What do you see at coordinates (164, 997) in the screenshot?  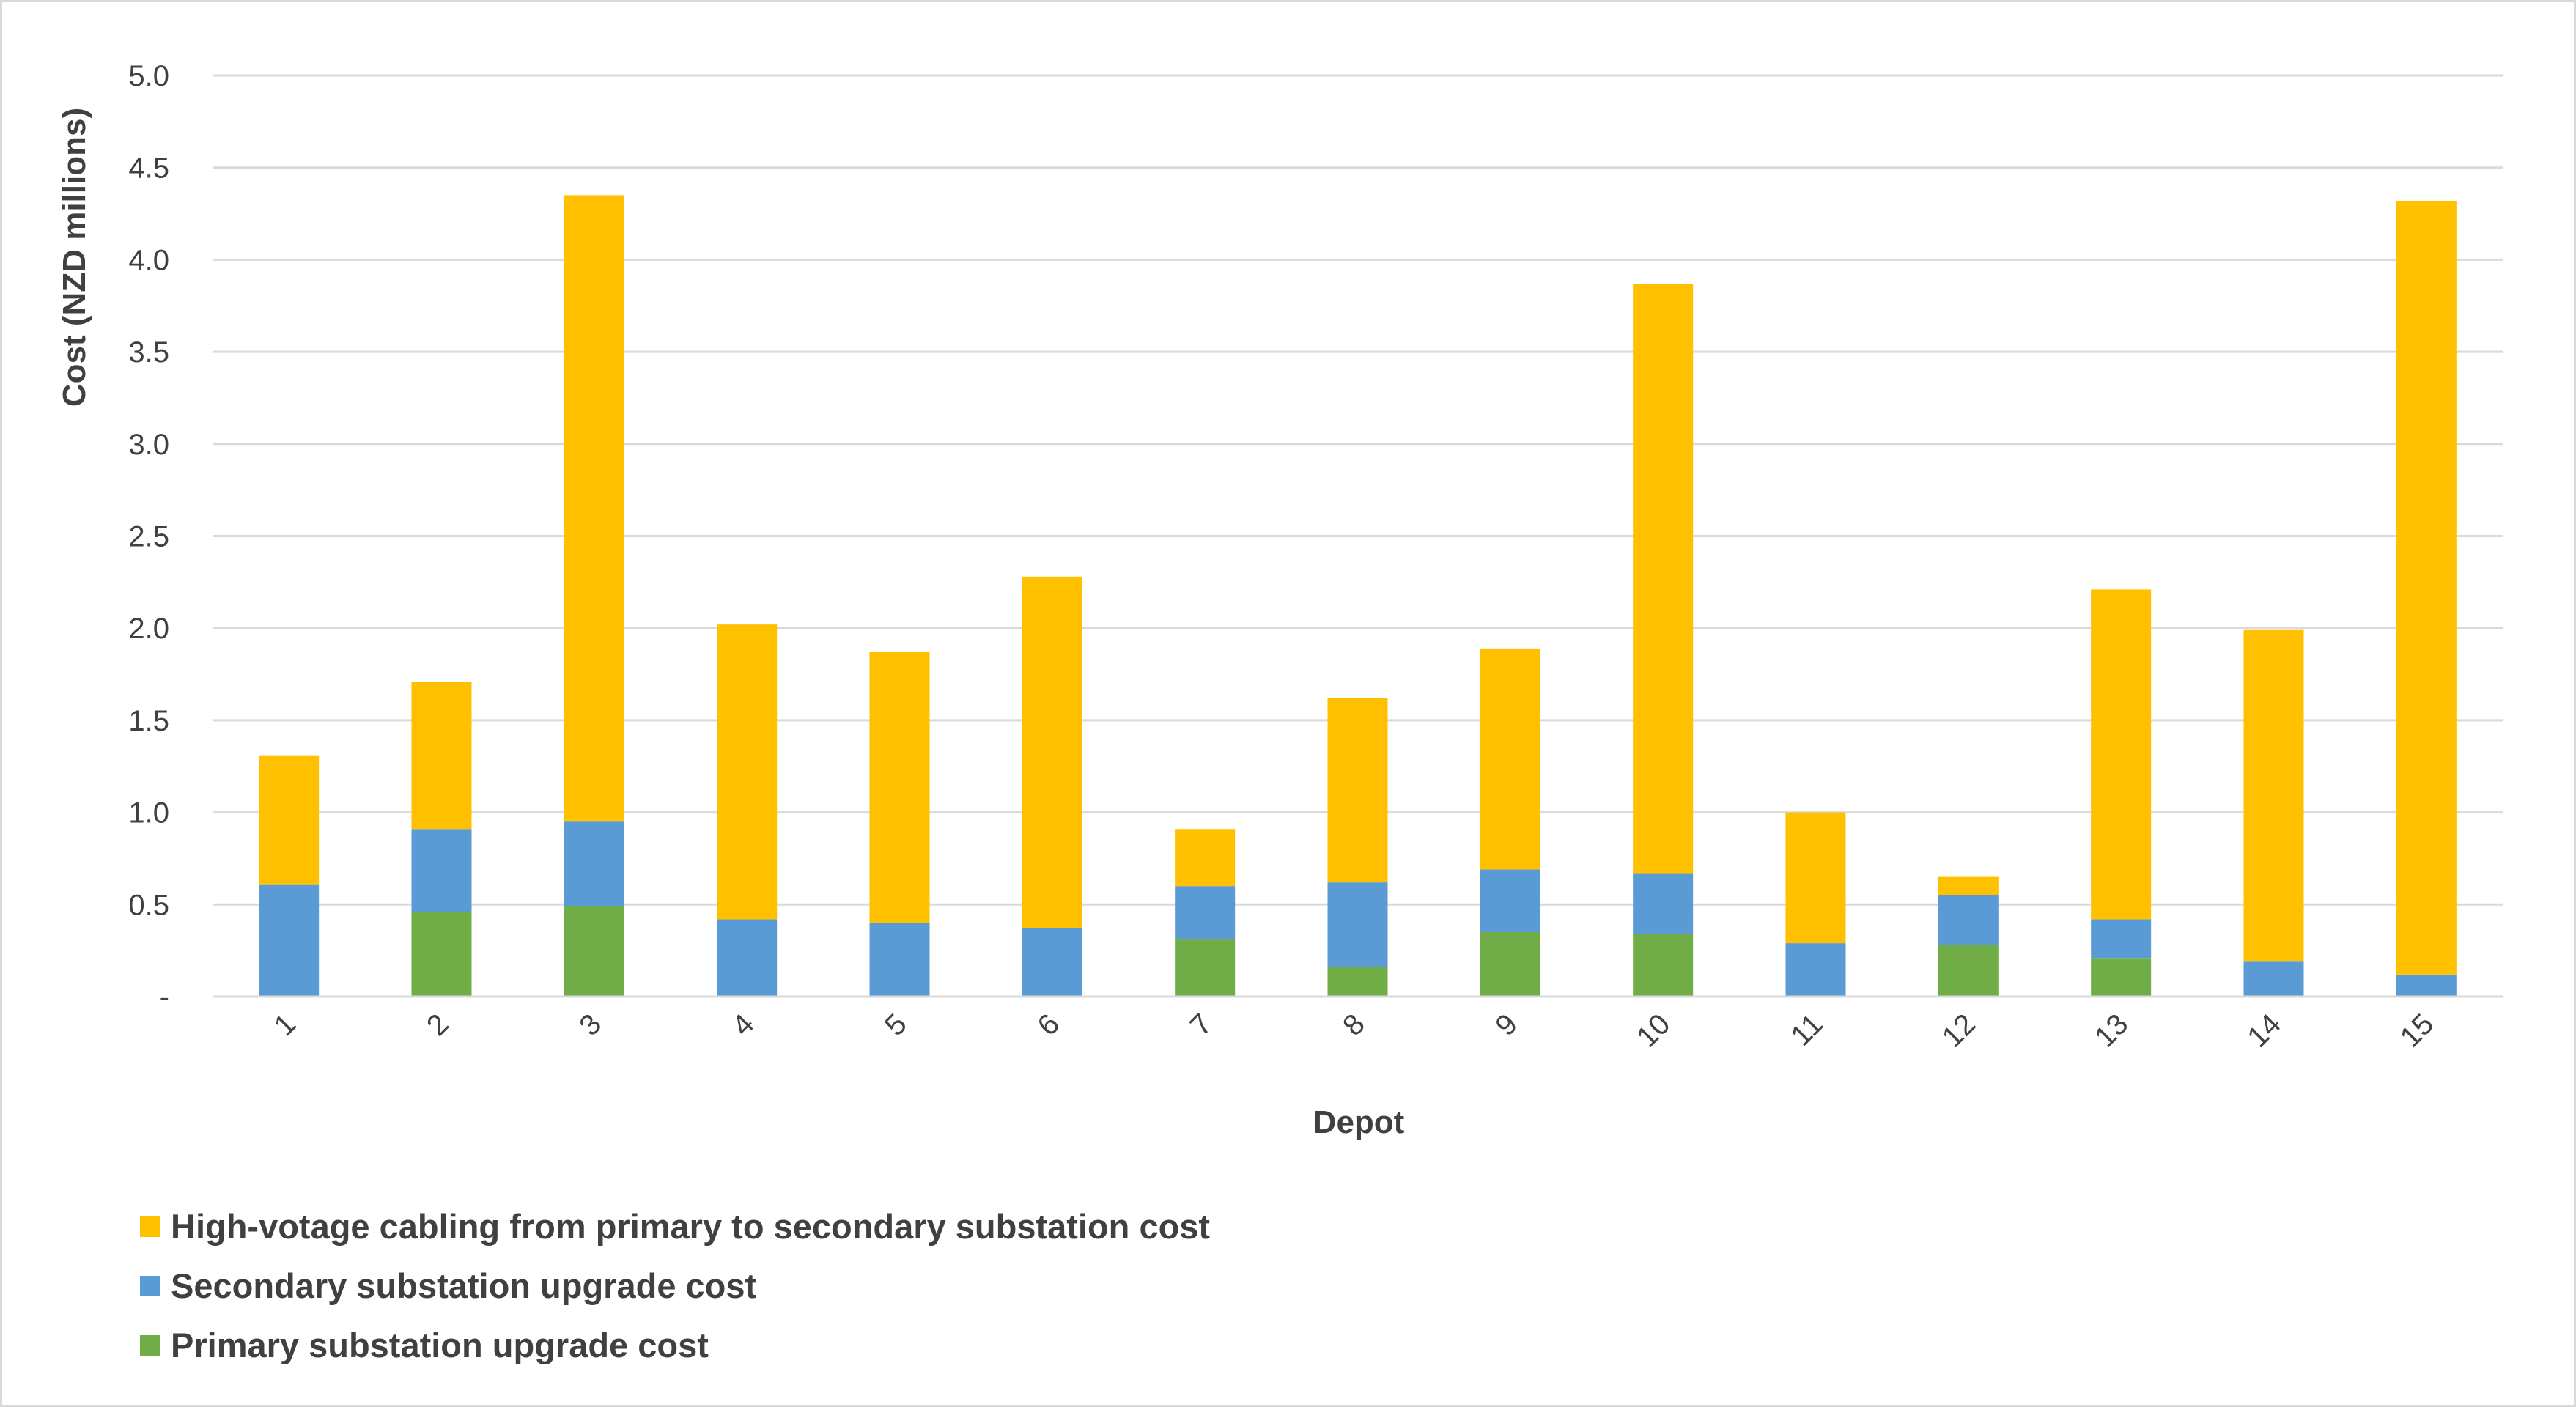 I see `y-tick-label: -` at bounding box center [164, 997].